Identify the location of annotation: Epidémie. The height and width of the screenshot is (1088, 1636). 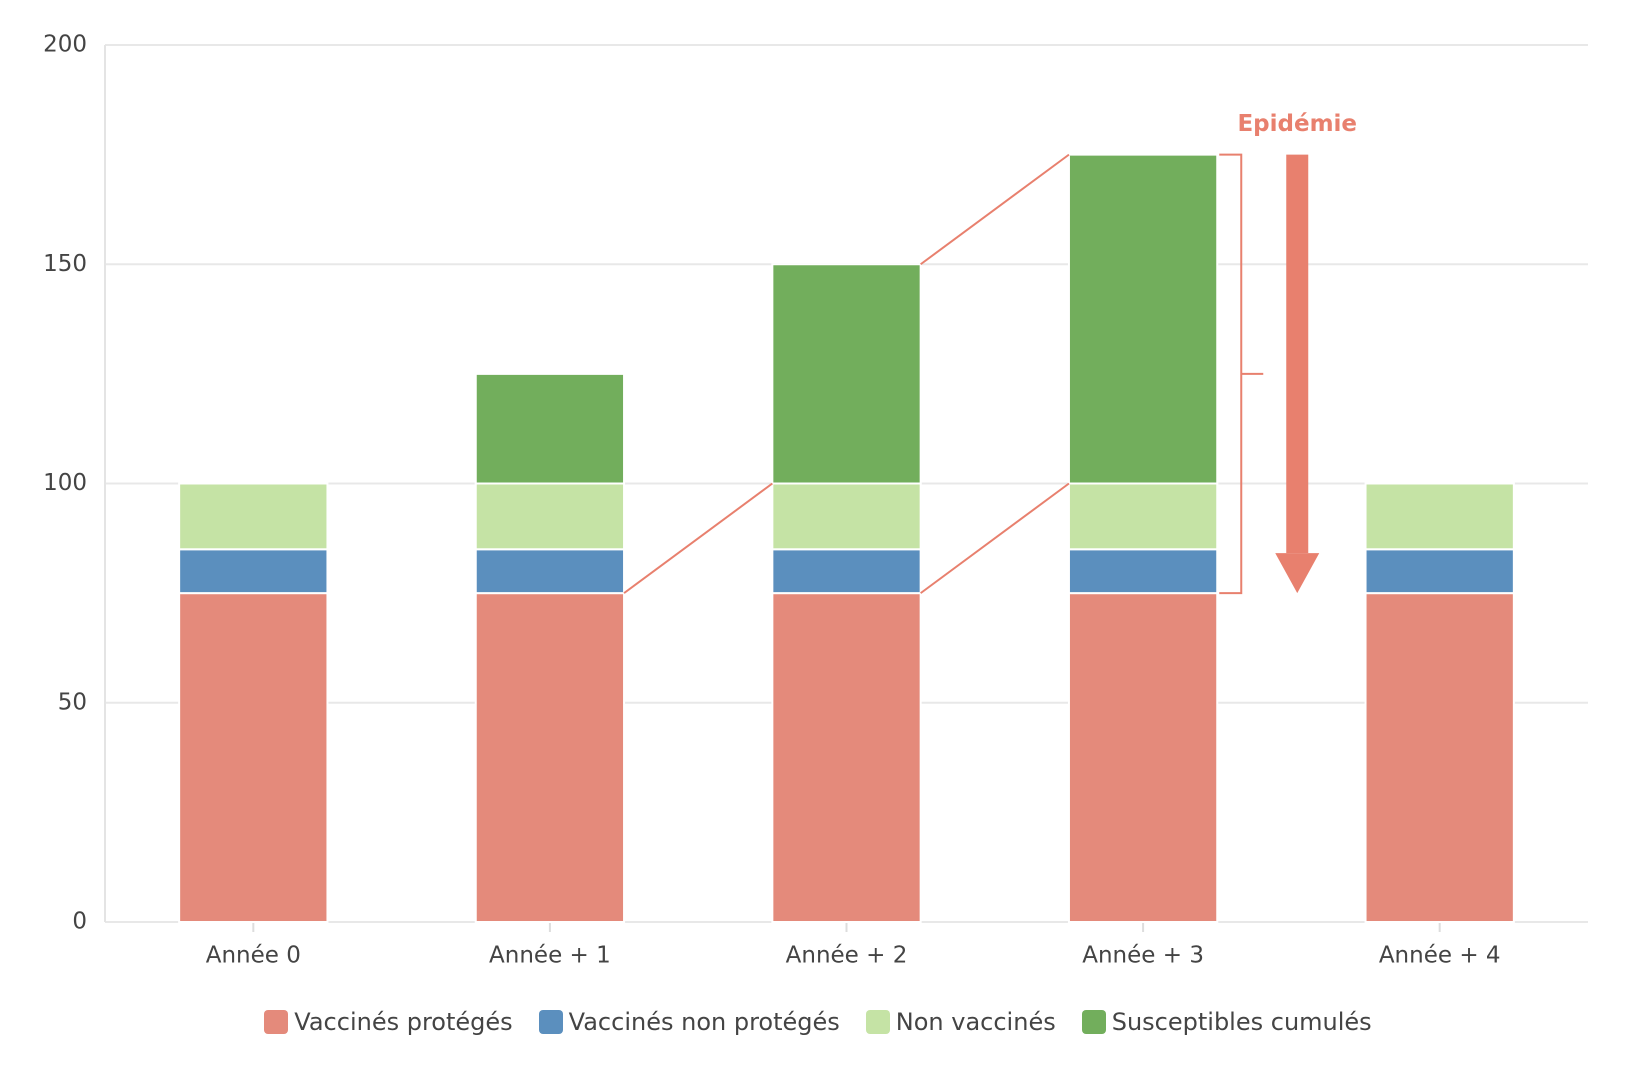
(1297, 124).